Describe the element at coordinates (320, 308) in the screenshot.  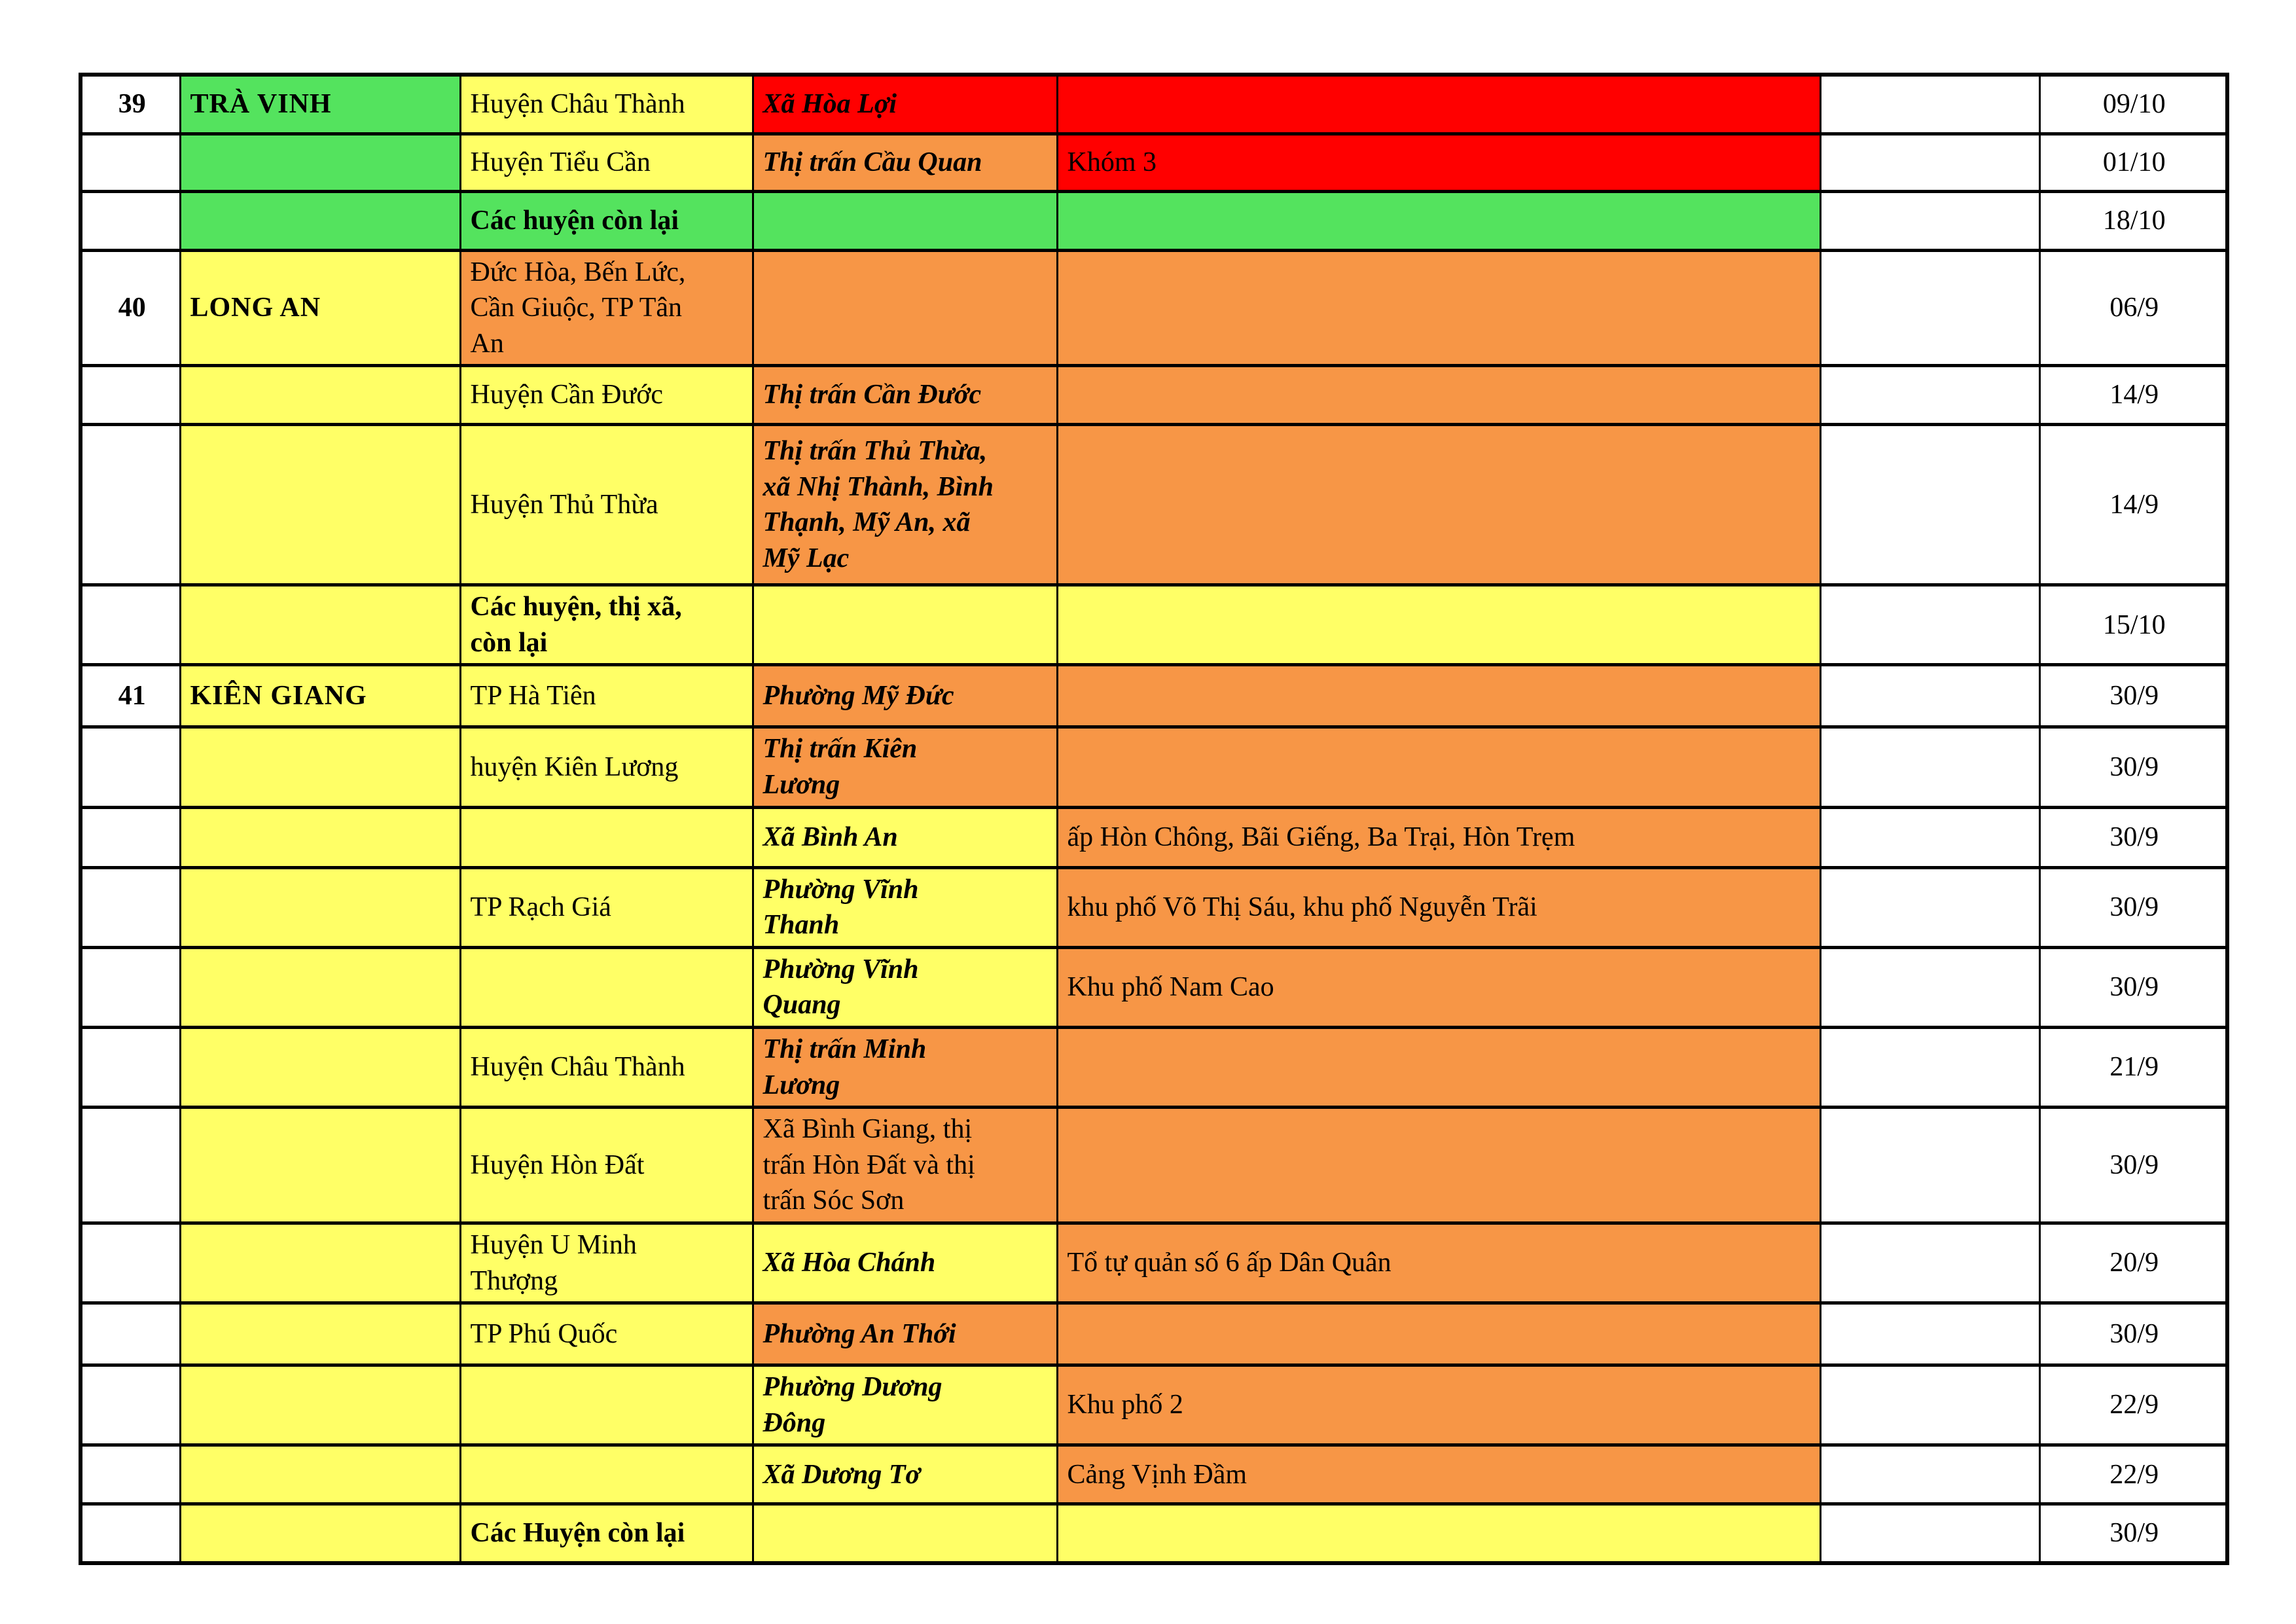
I see `province-cell: LONG AN` at that location.